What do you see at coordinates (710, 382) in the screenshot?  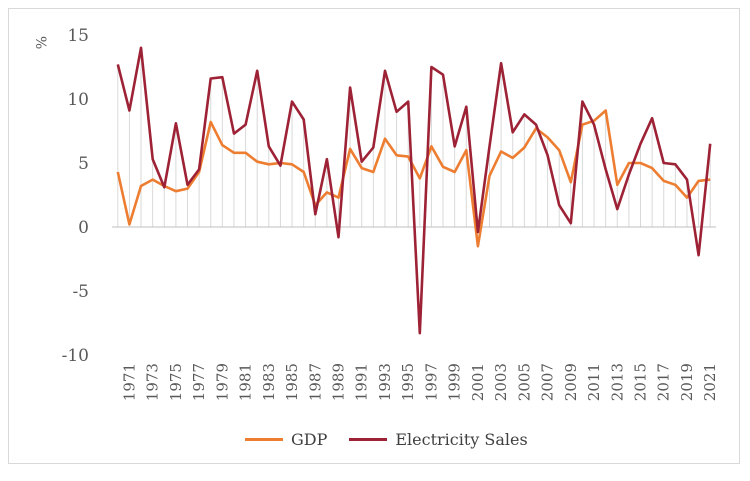 I see `x-tick-label: 2021` at bounding box center [710, 382].